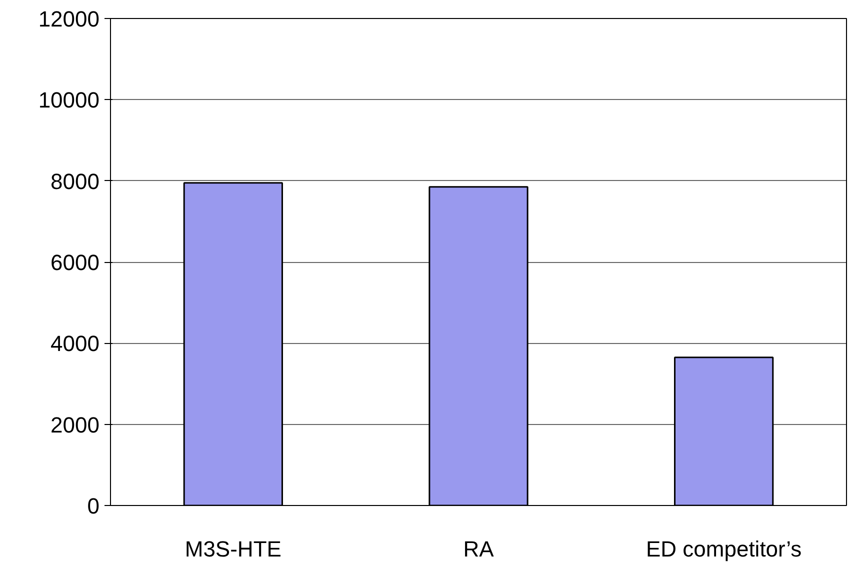  I want to click on y-tick-label: 12000, so click(69, 19).